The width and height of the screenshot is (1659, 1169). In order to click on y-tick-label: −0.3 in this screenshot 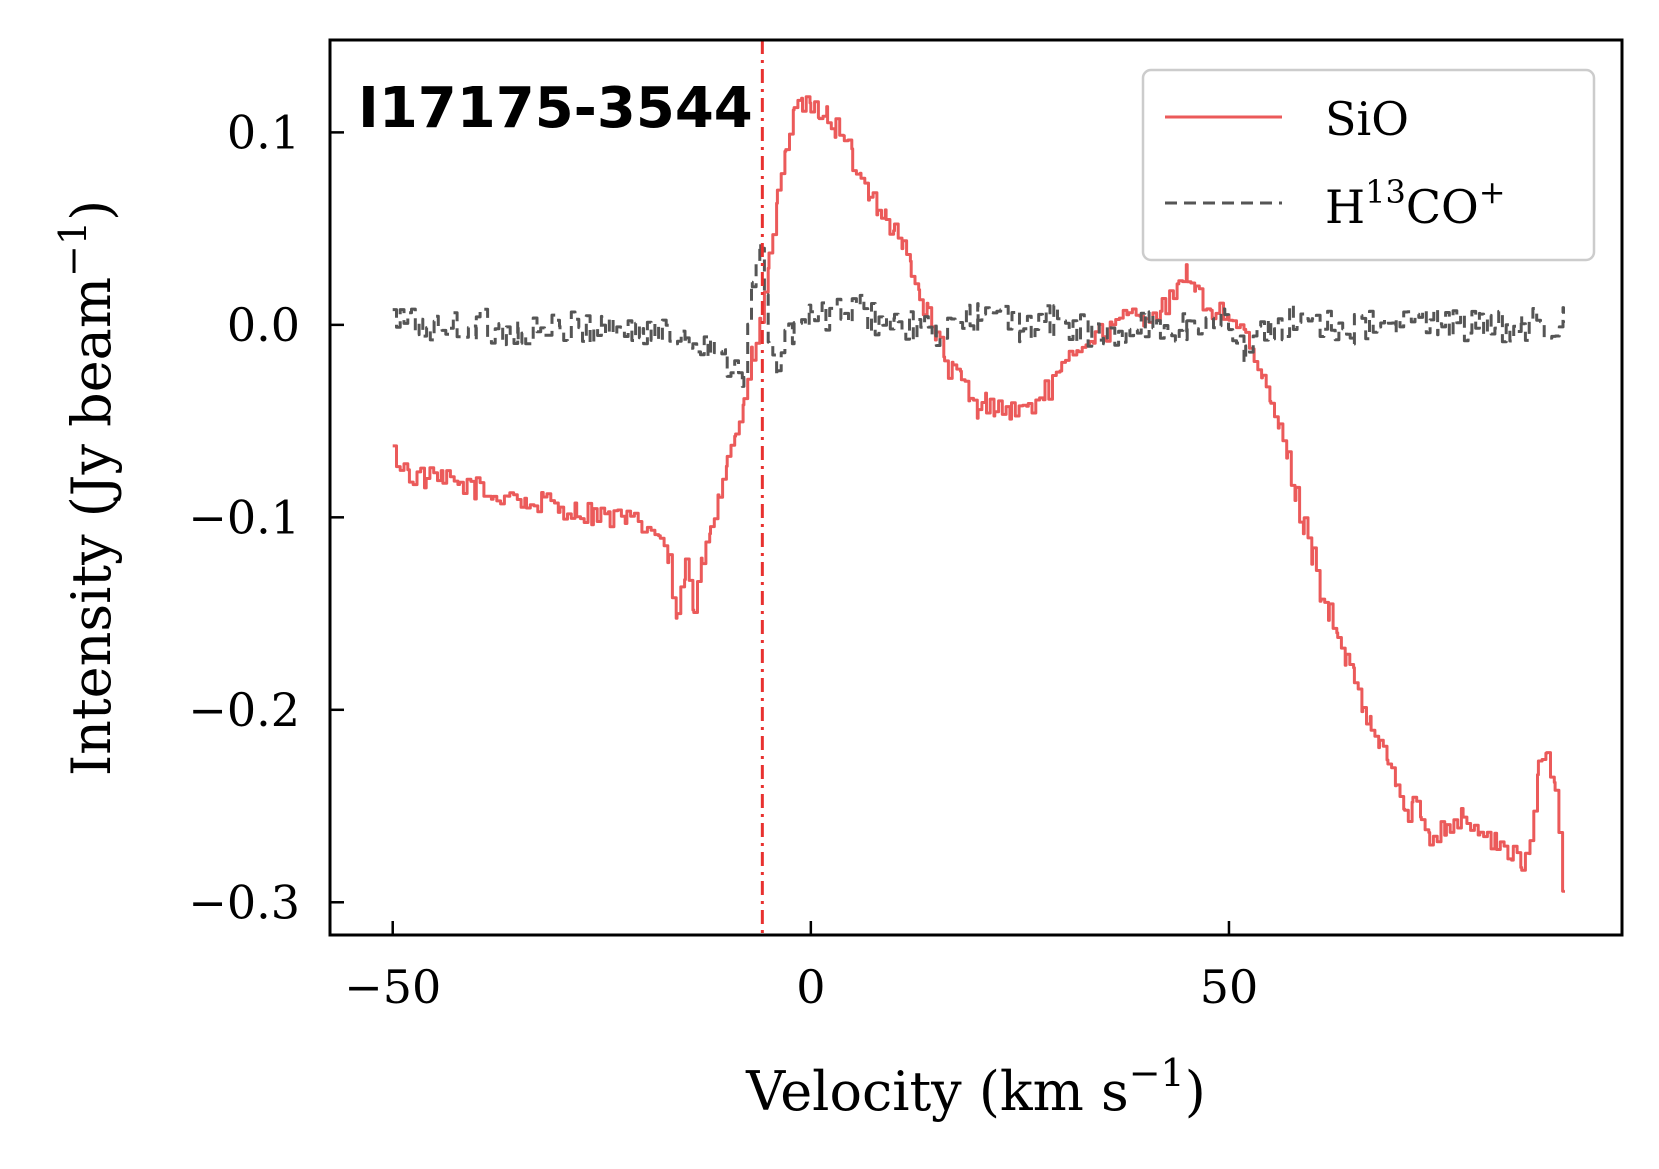, I will do `click(244, 902)`.